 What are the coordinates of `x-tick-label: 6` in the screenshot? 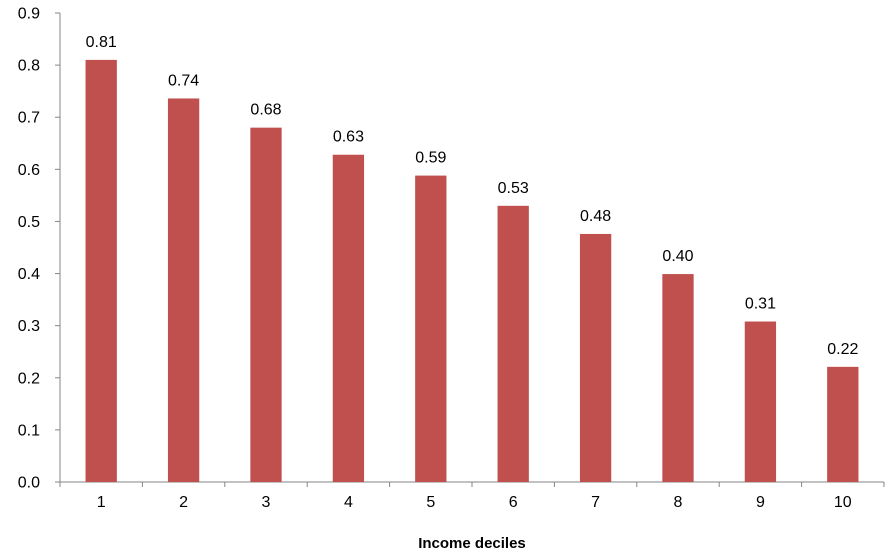 It's located at (513, 502).